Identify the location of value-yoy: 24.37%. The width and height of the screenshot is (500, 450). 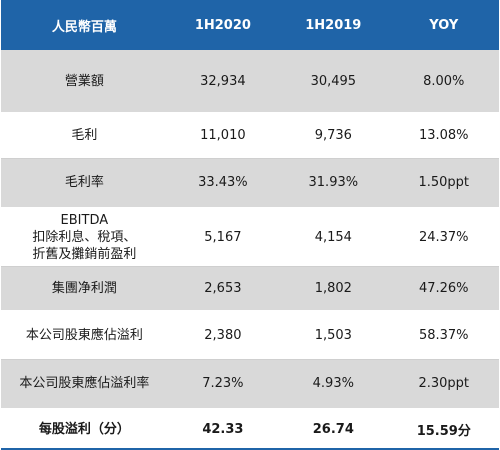
(443, 237).